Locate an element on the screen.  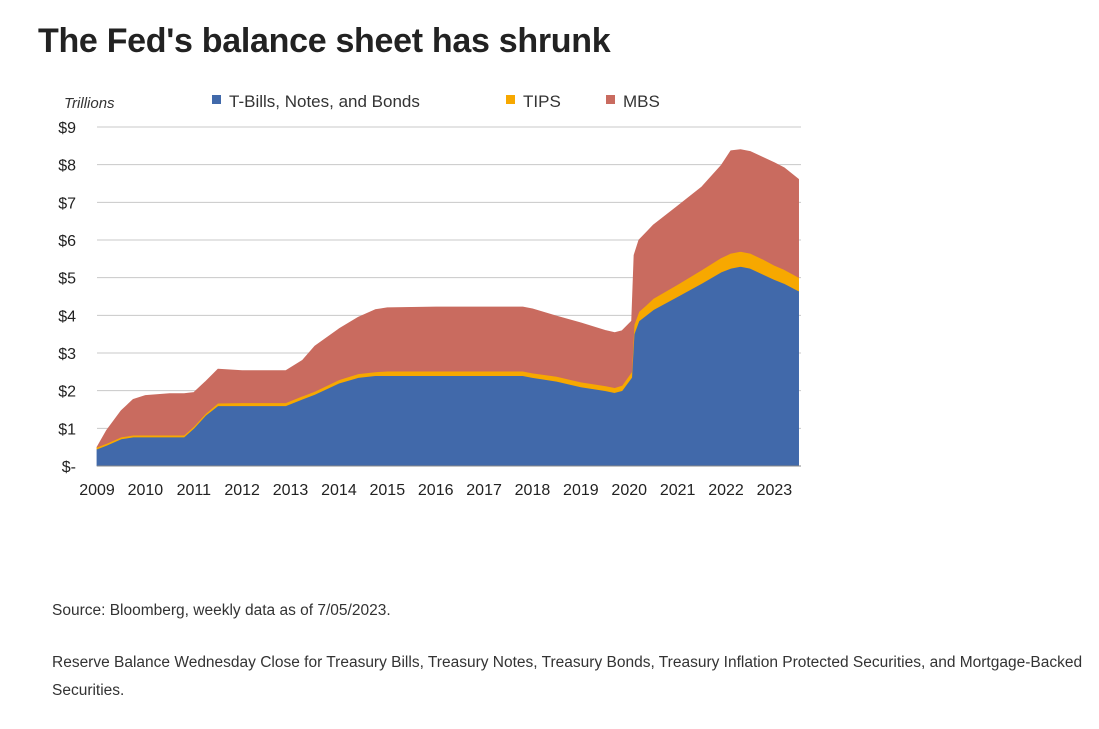
y-tick-label-2: $2 is located at coordinates (67, 392).